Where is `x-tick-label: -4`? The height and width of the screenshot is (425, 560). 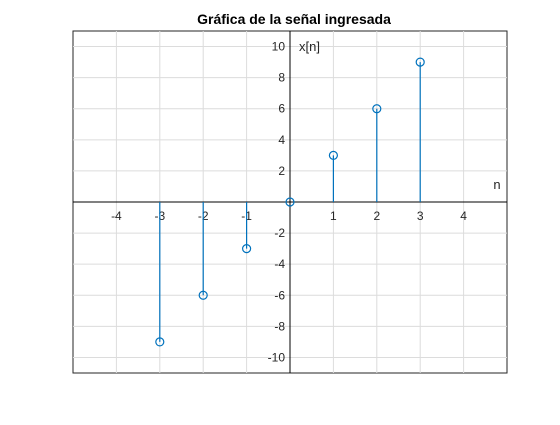
x-tick-label: -4 is located at coordinates (116, 216).